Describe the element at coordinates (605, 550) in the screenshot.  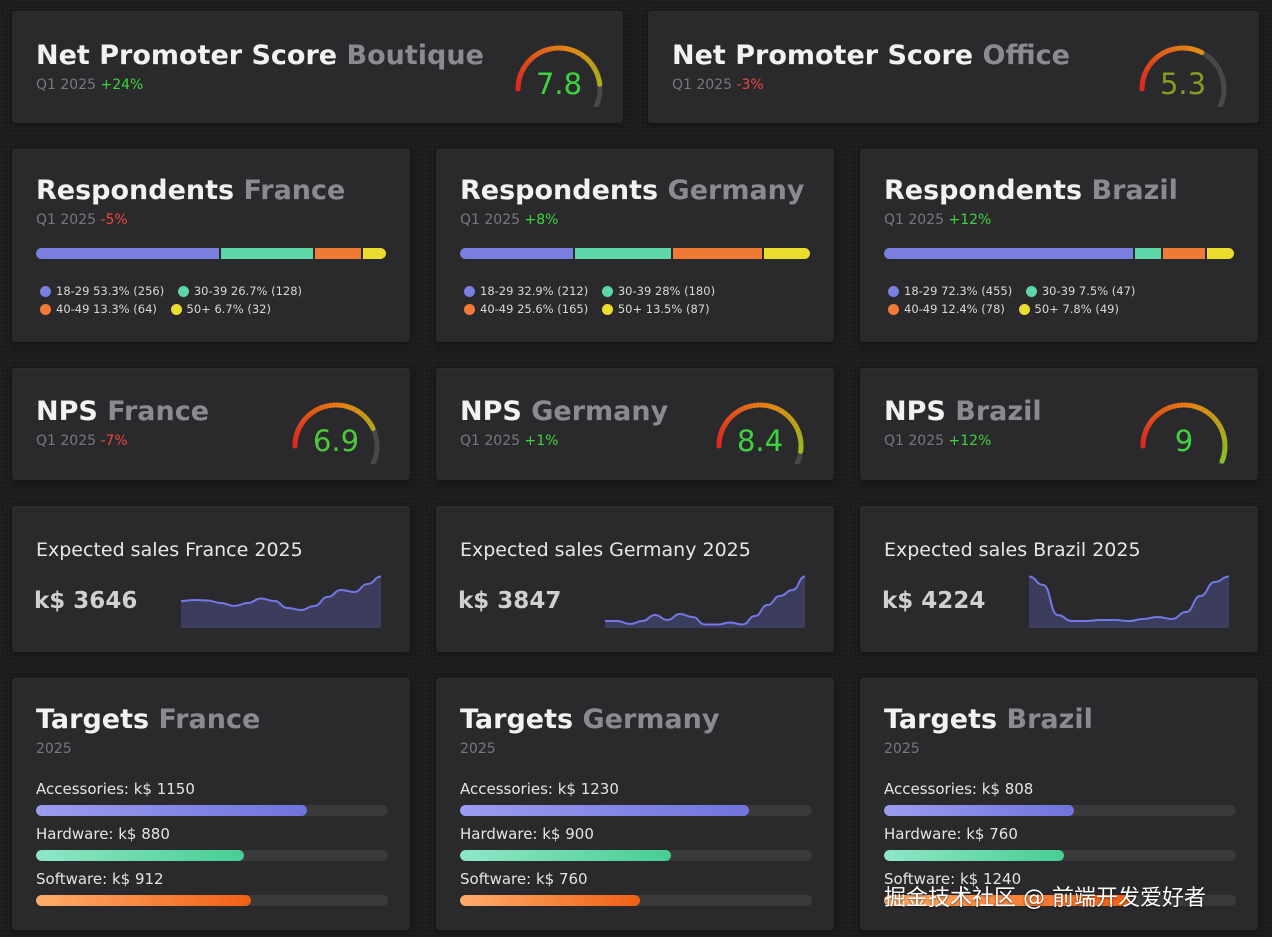
I see `sales-title: Expected sales Germany 2025` at that location.